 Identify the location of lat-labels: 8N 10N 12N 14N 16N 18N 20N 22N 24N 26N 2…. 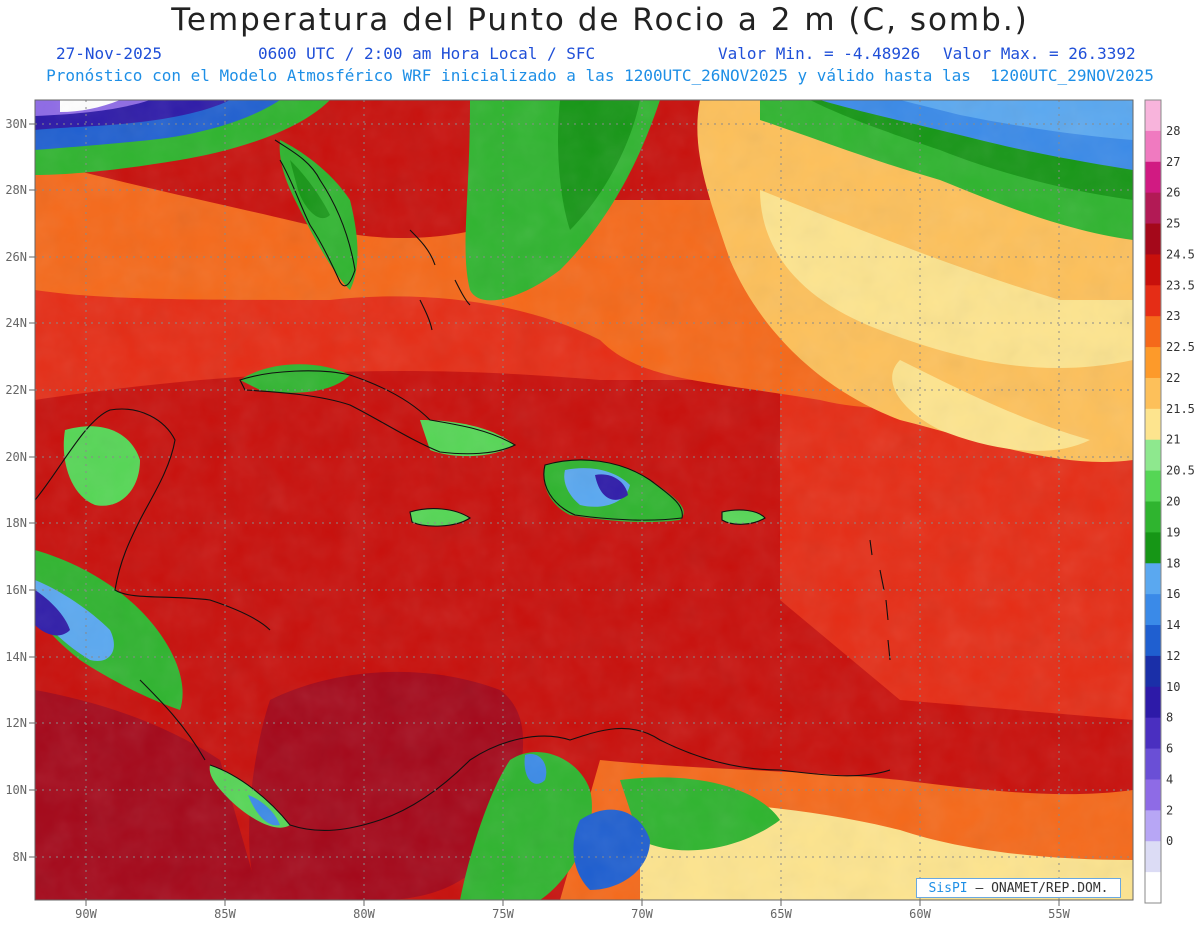
(16, 490).